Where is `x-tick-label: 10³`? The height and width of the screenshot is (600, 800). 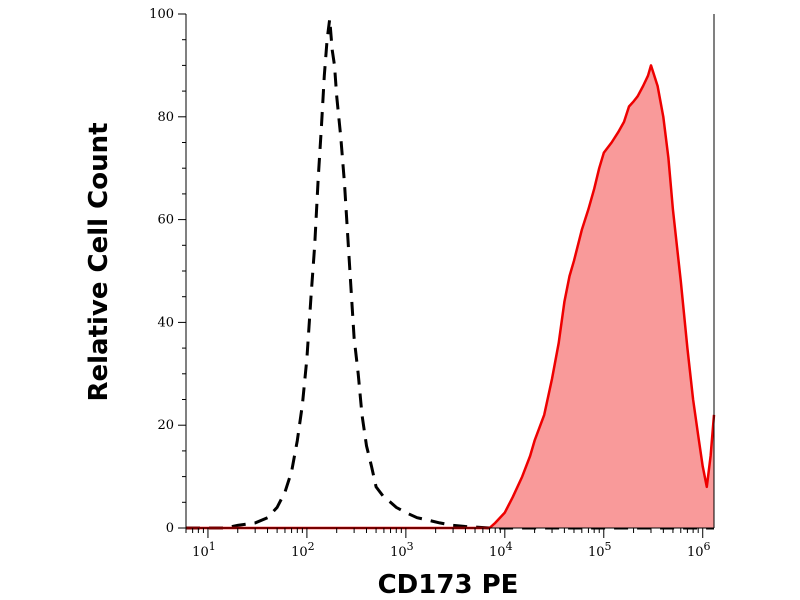 x-tick-label: 10³ is located at coordinates (402, 550).